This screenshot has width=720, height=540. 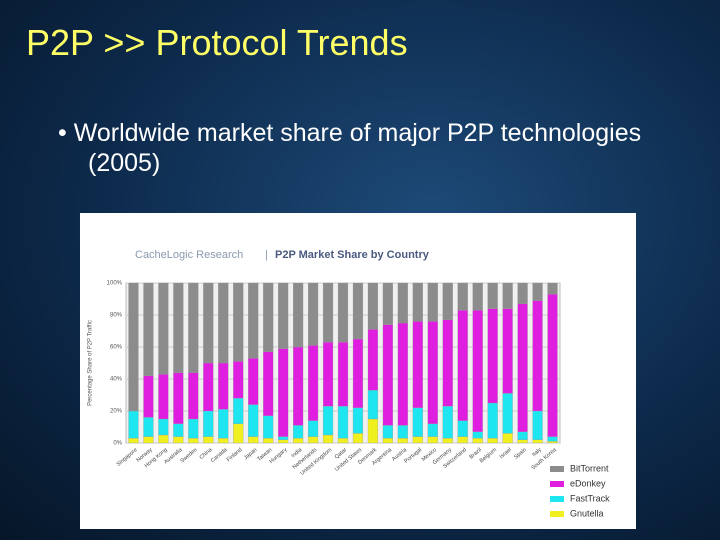 I want to click on y-tick-label: 20%, so click(x=116, y=412).